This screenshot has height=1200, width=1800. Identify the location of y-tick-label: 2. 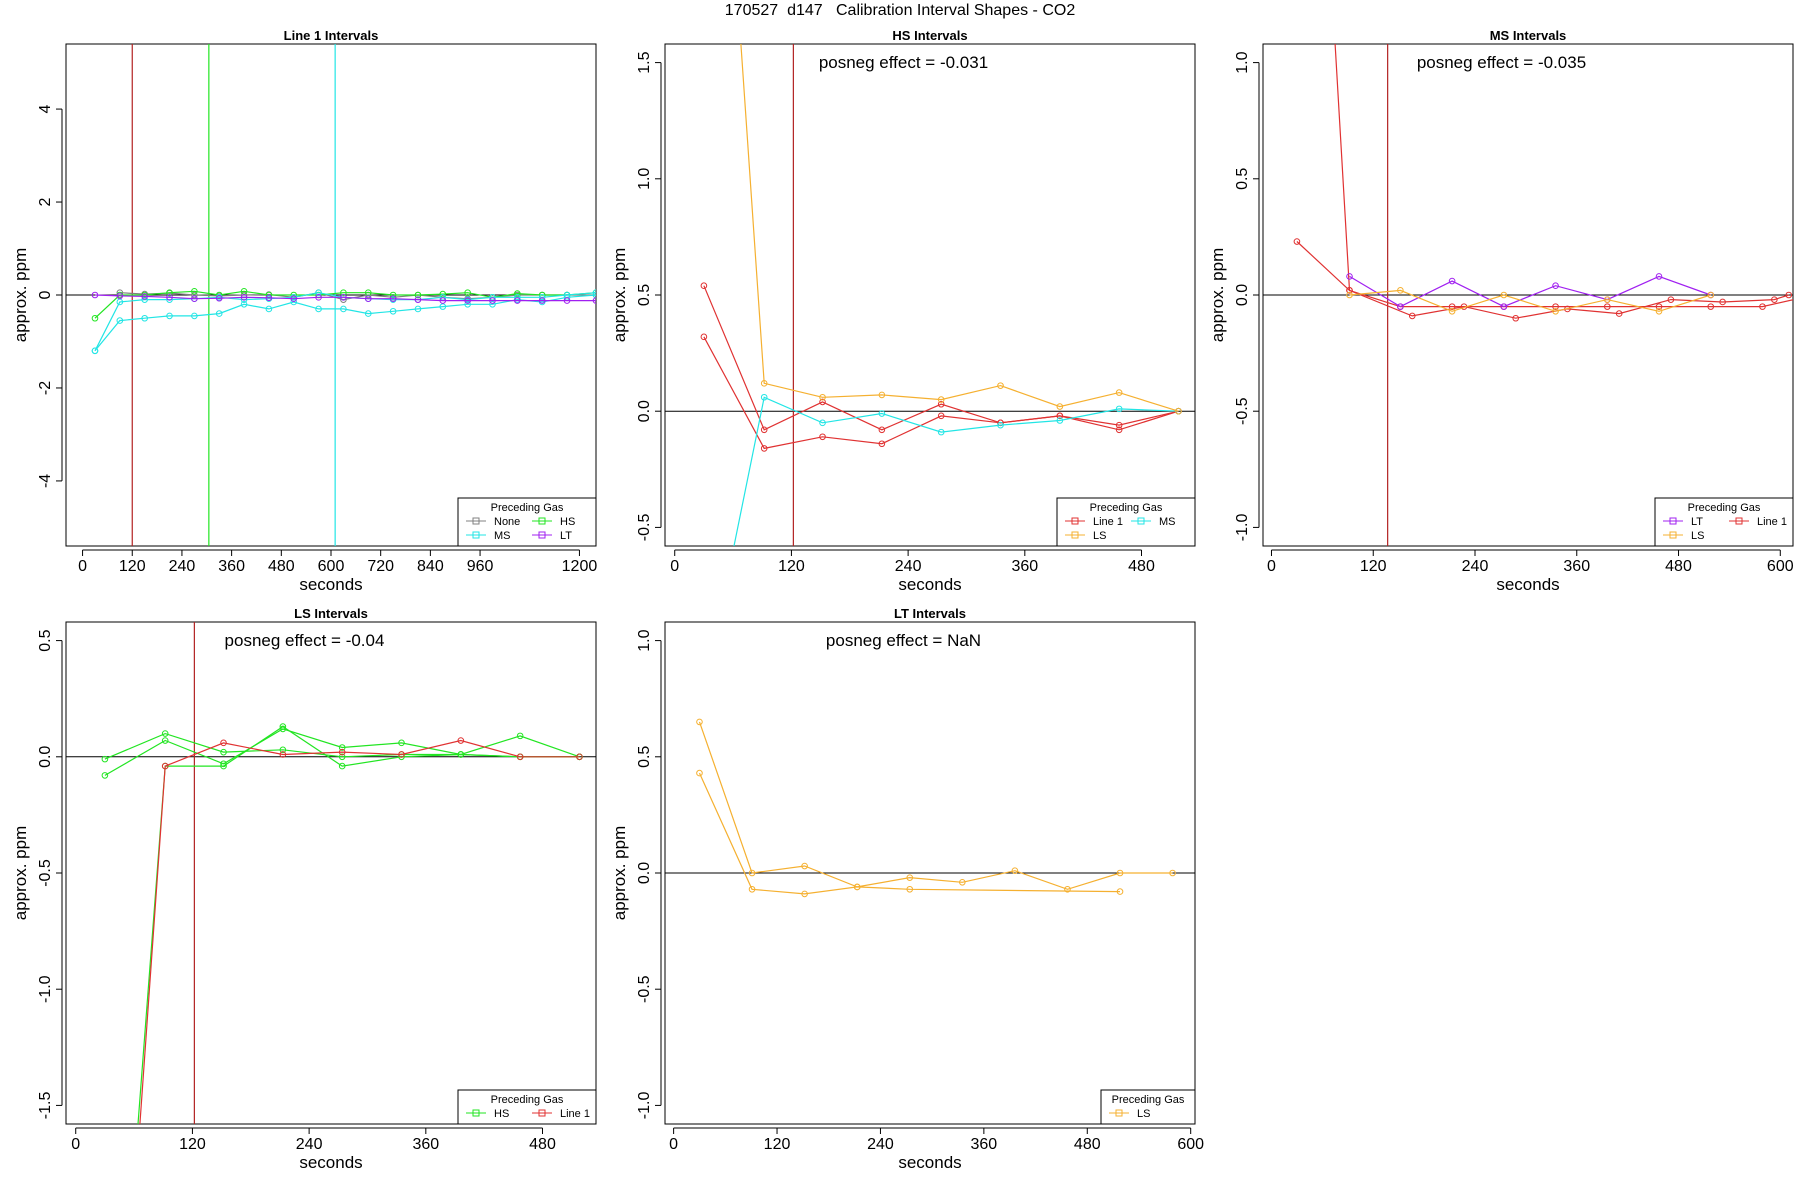
(45, 201).